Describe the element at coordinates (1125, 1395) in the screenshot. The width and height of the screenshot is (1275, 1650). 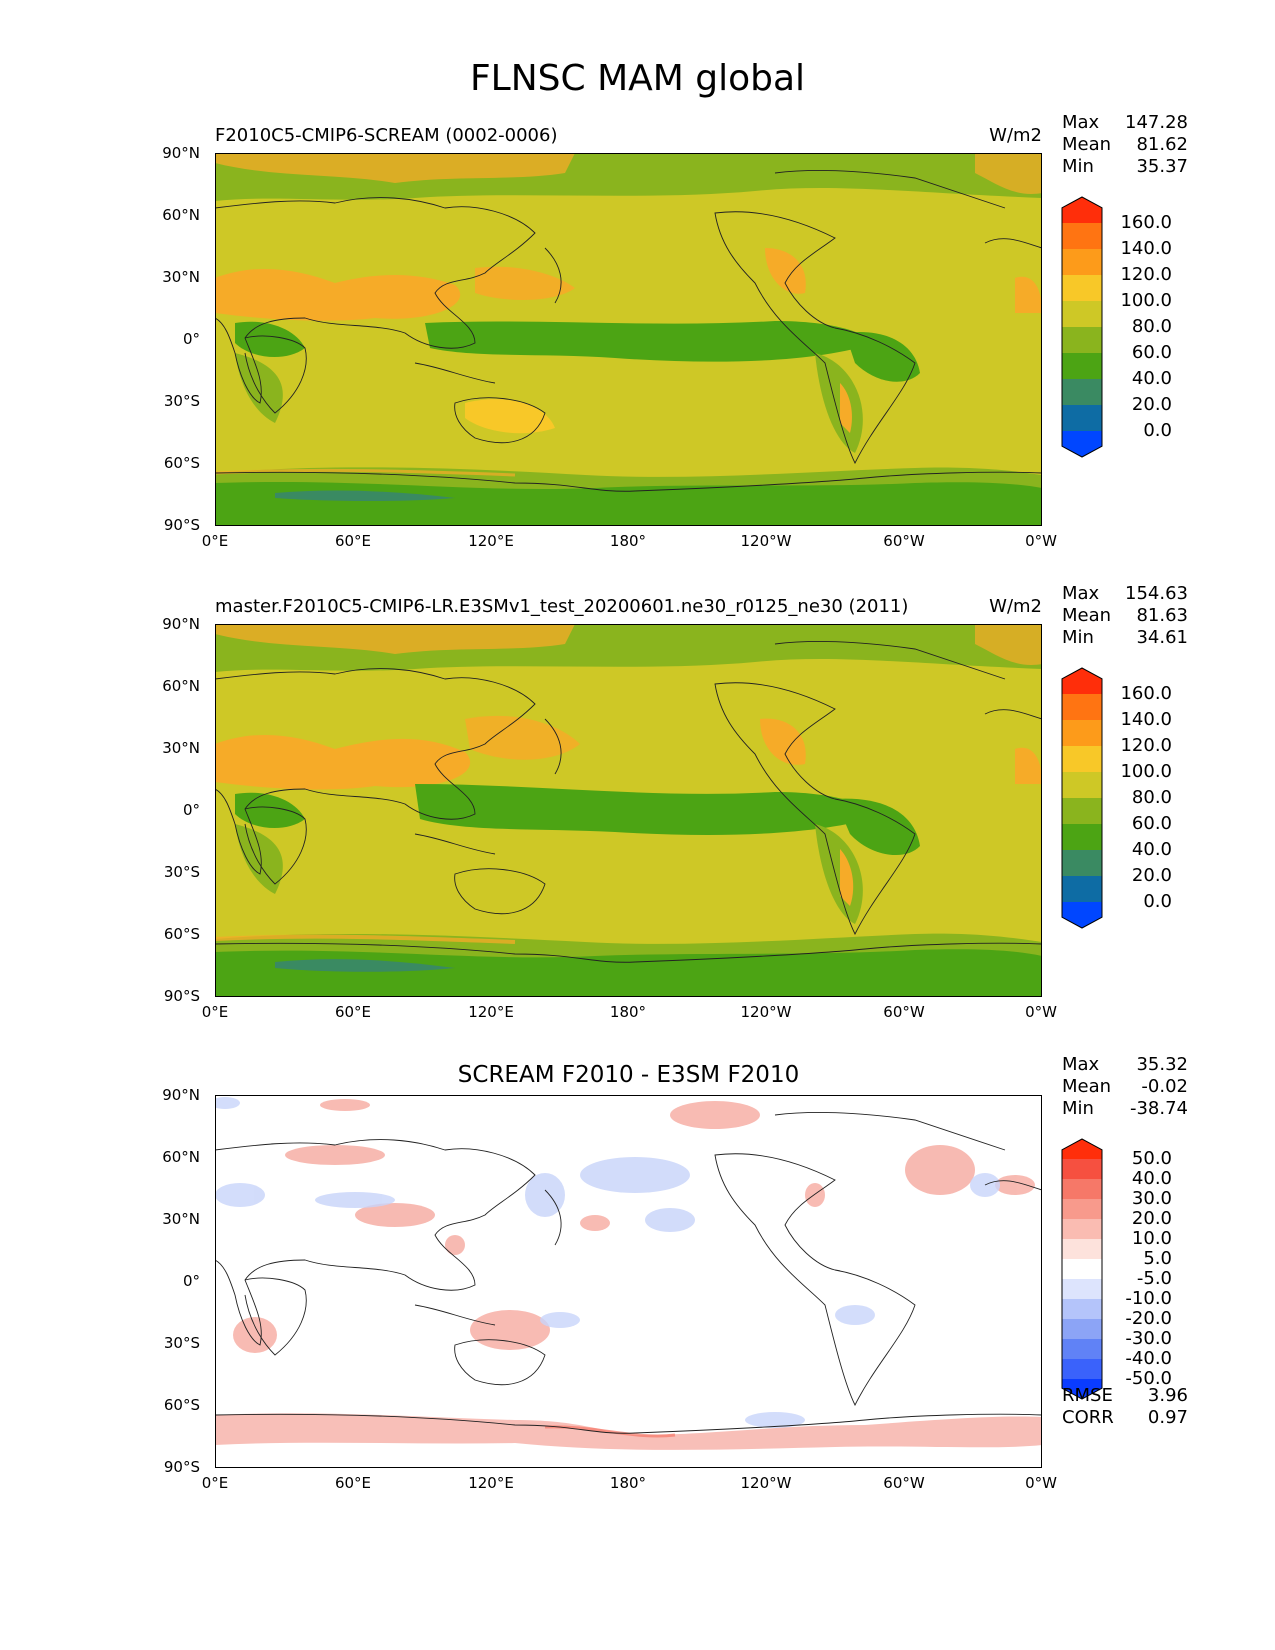
I see `metric-rmse: RMSE 3.96` at that location.